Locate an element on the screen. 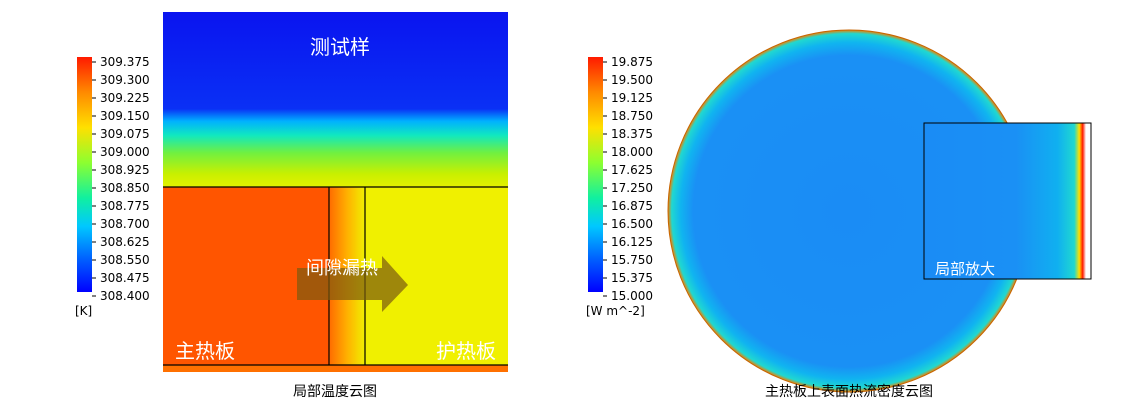  colorbar-label: 308.850 is located at coordinates (125, 188).